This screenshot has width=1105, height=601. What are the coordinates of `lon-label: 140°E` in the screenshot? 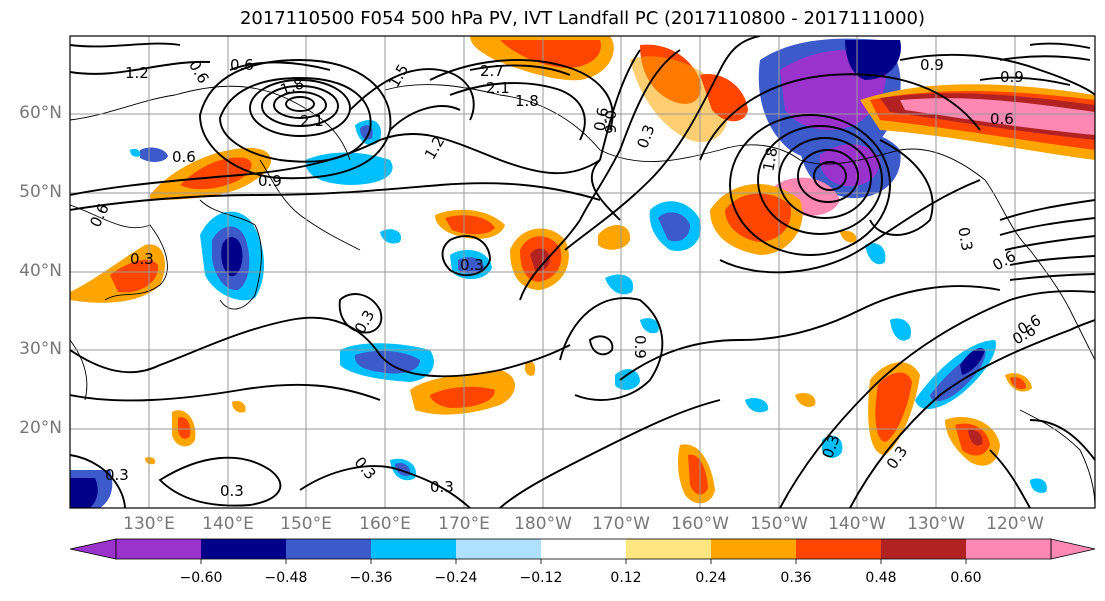 It's located at (228, 524).